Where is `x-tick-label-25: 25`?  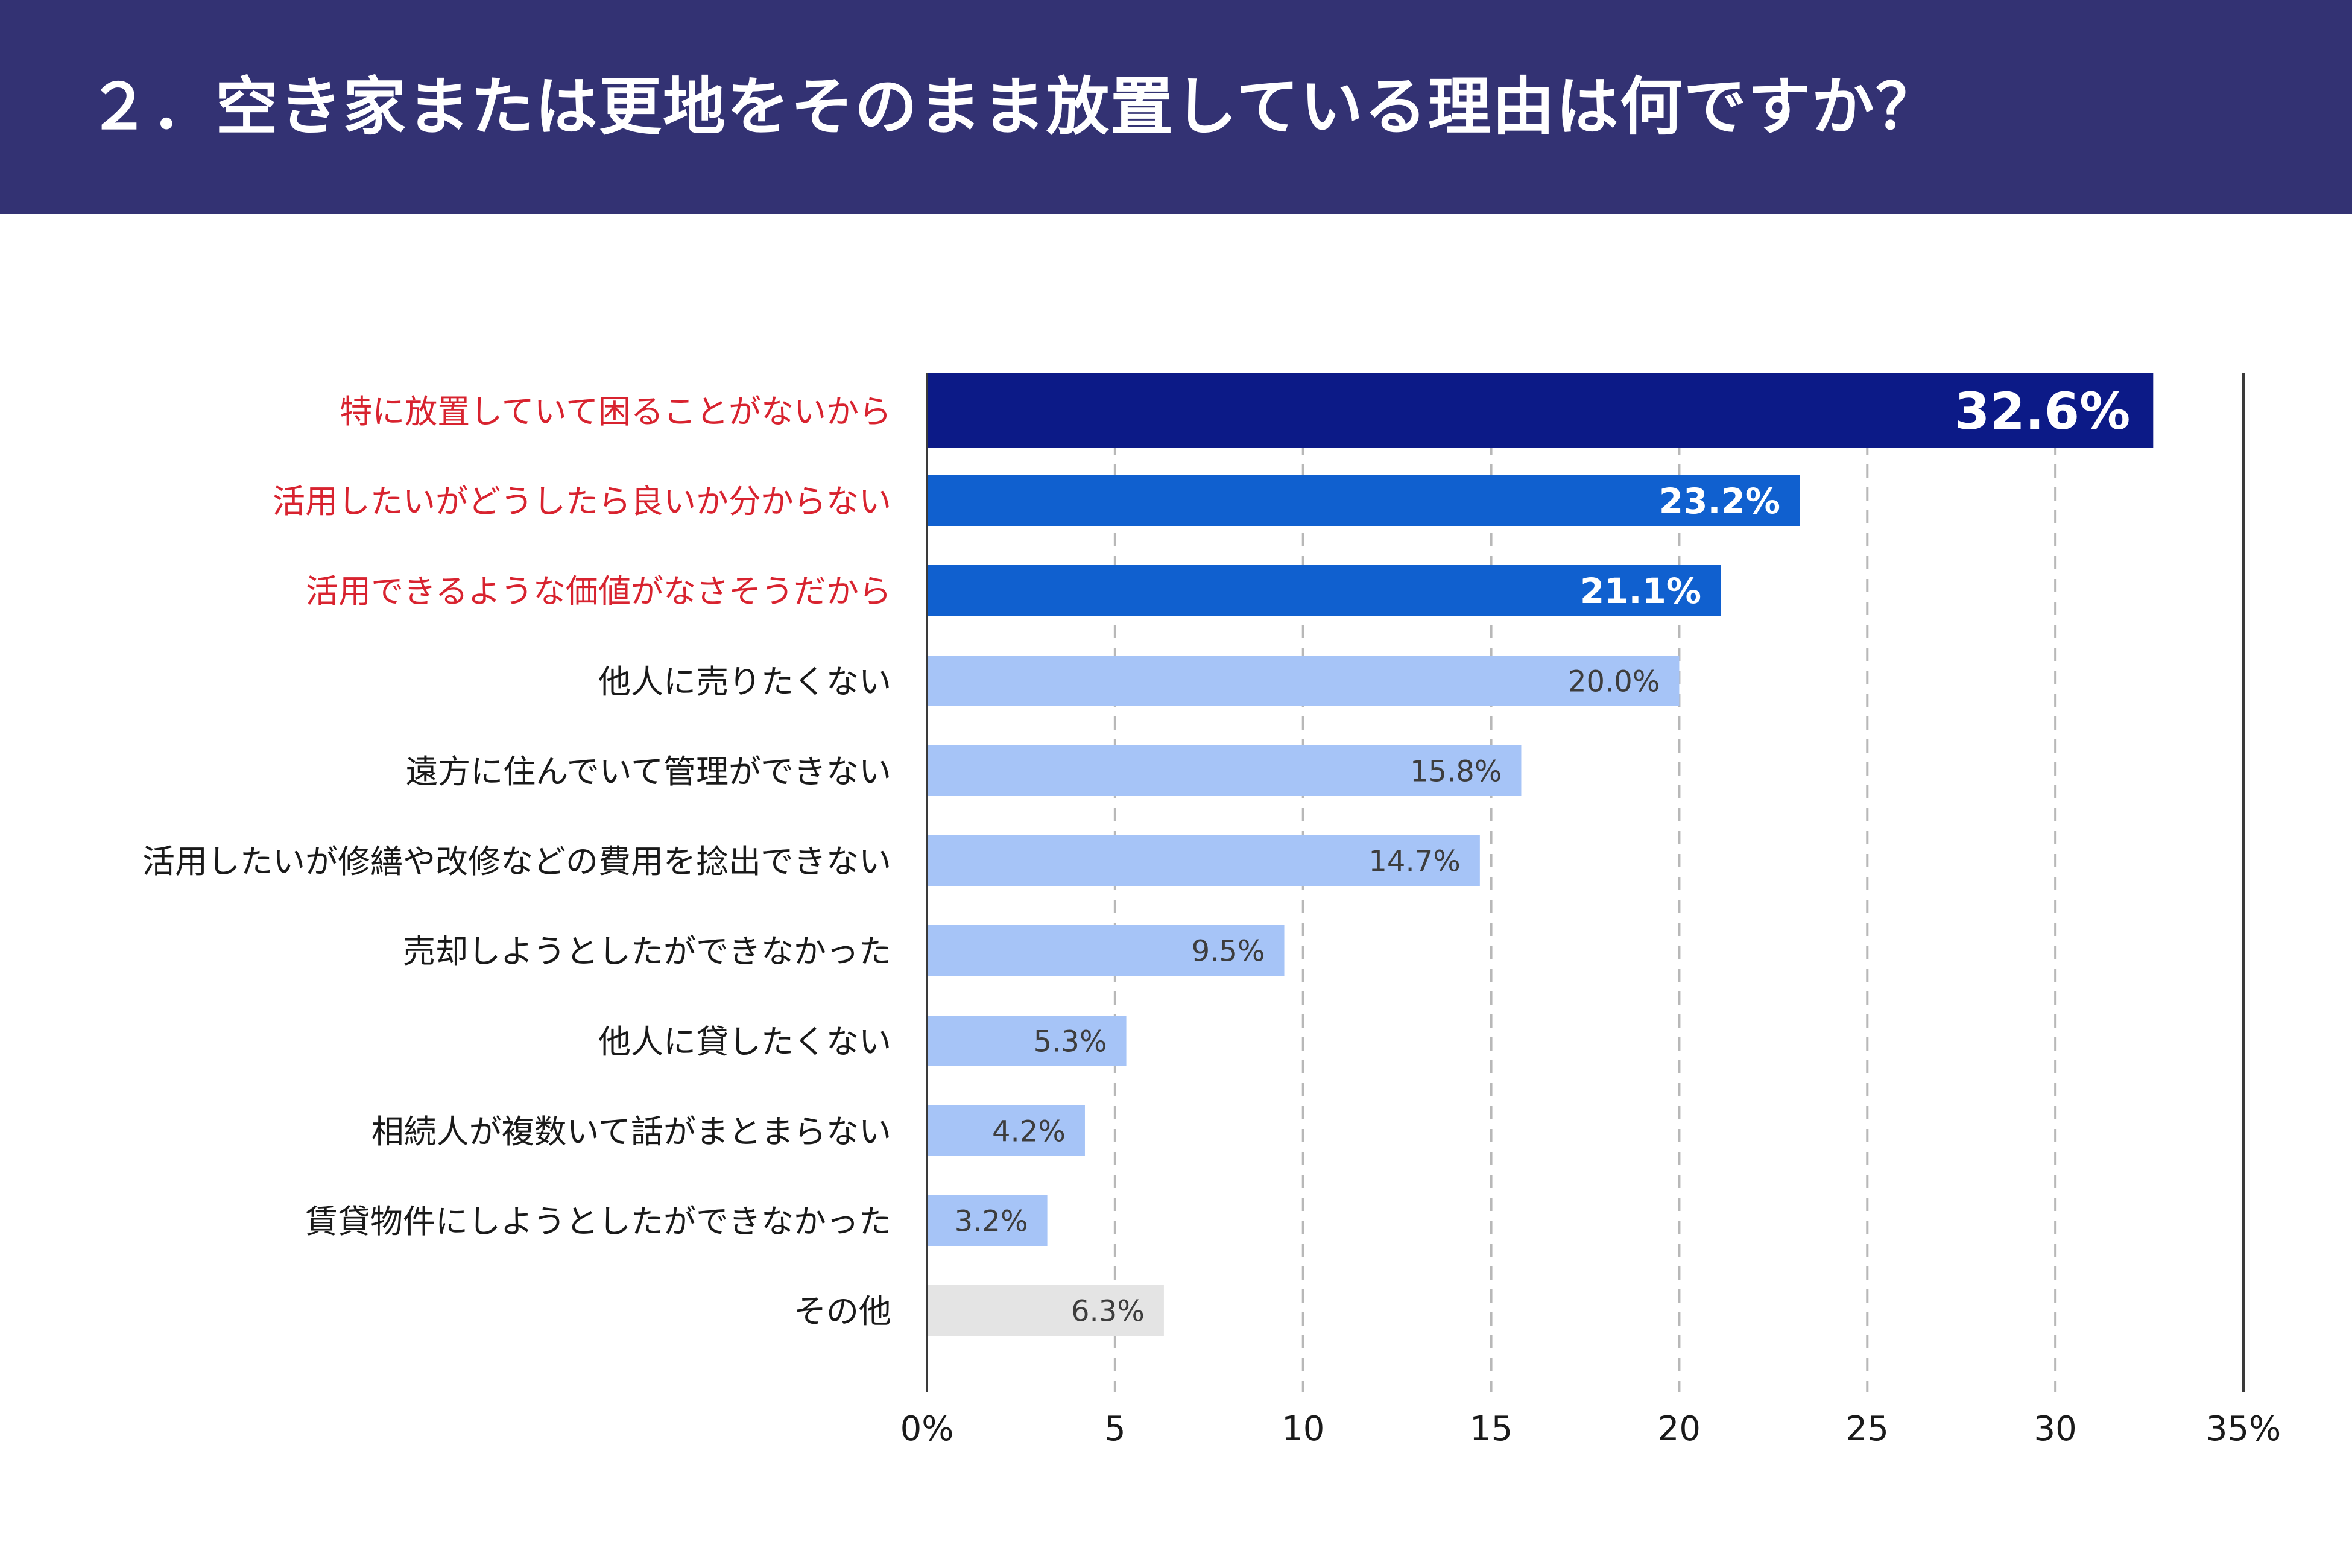
x-tick-label-25: 25 is located at coordinates (1867, 1429).